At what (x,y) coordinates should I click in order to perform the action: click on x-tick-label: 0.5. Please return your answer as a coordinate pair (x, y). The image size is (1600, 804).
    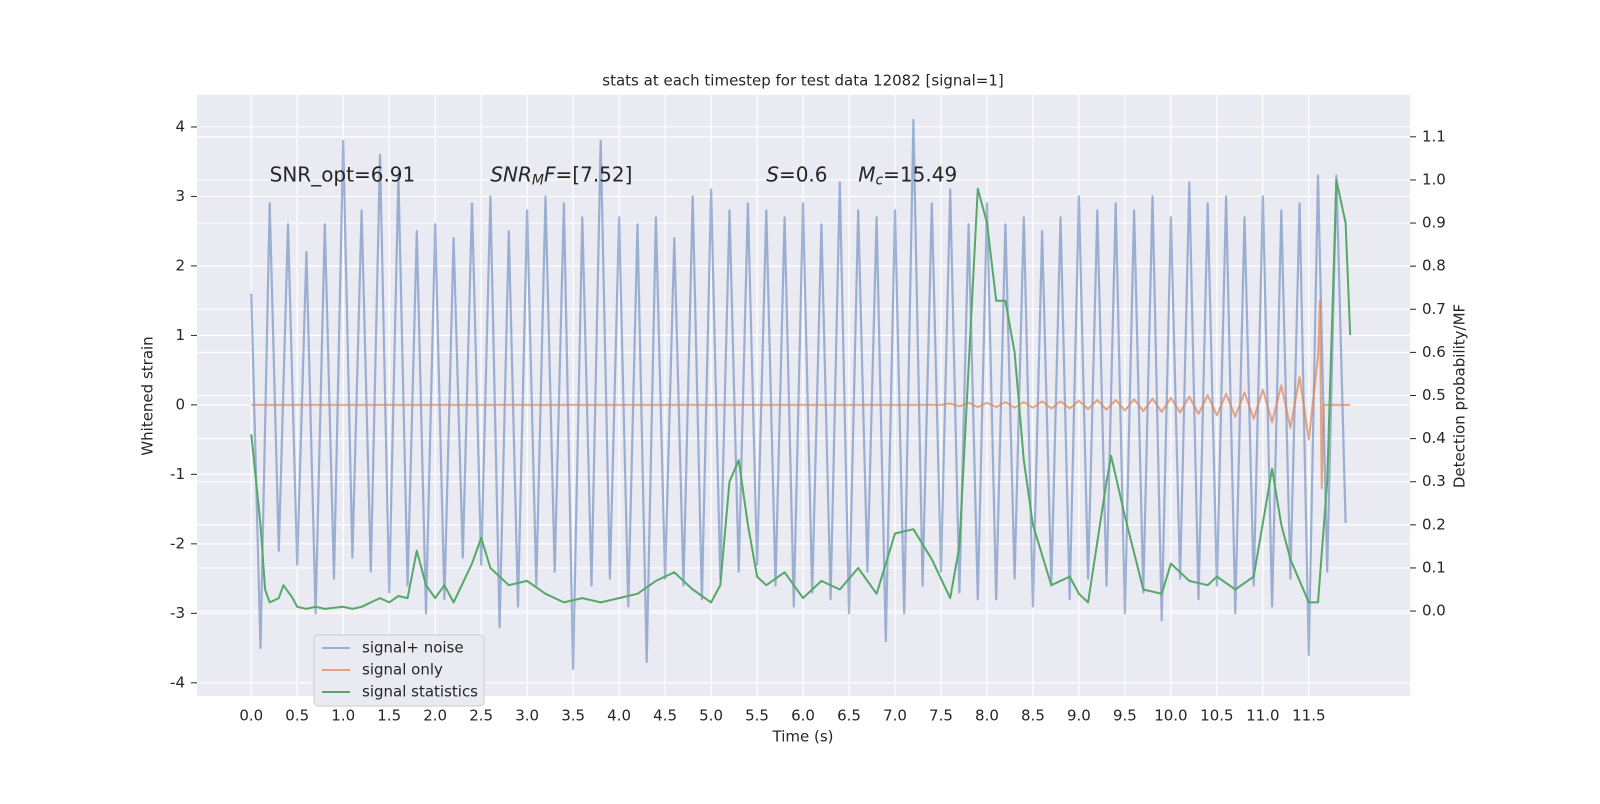
    Looking at the image, I should click on (297, 716).